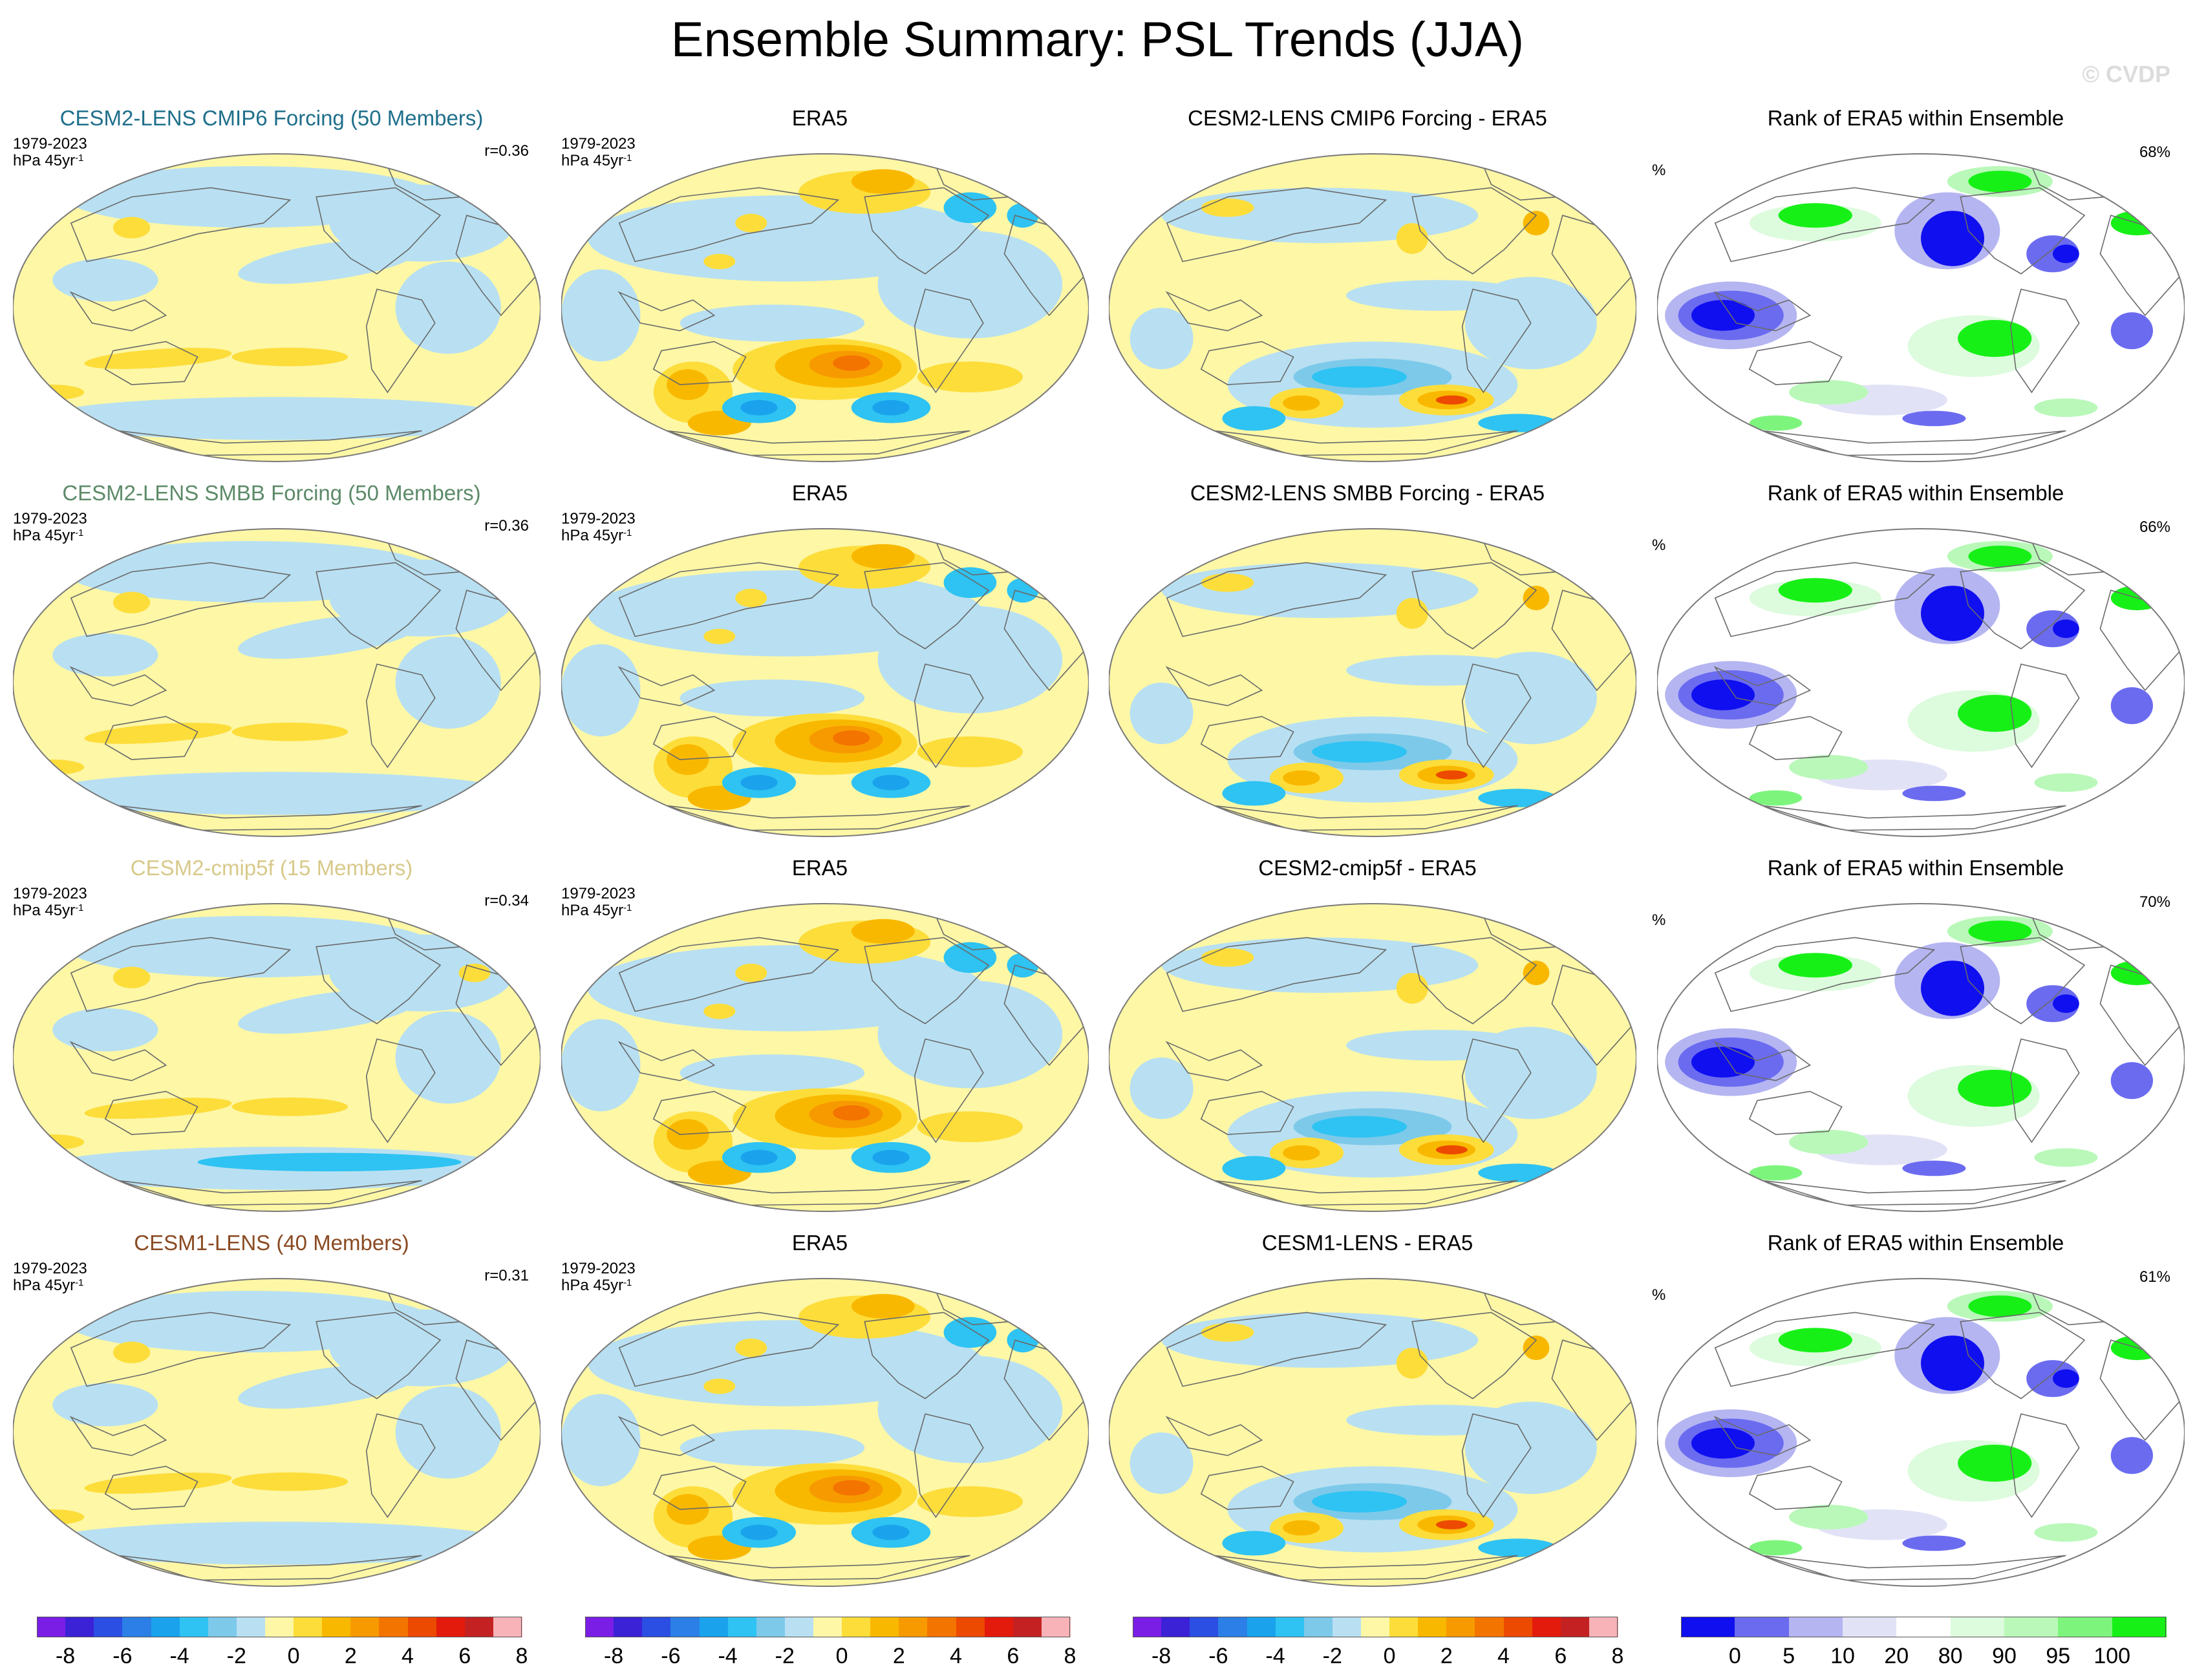 This screenshot has width=2195, height=1680. I want to click on panel-diff-row-1: CESM2-LENS CMIP6 Forcing - ERA5, so click(1367, 287).